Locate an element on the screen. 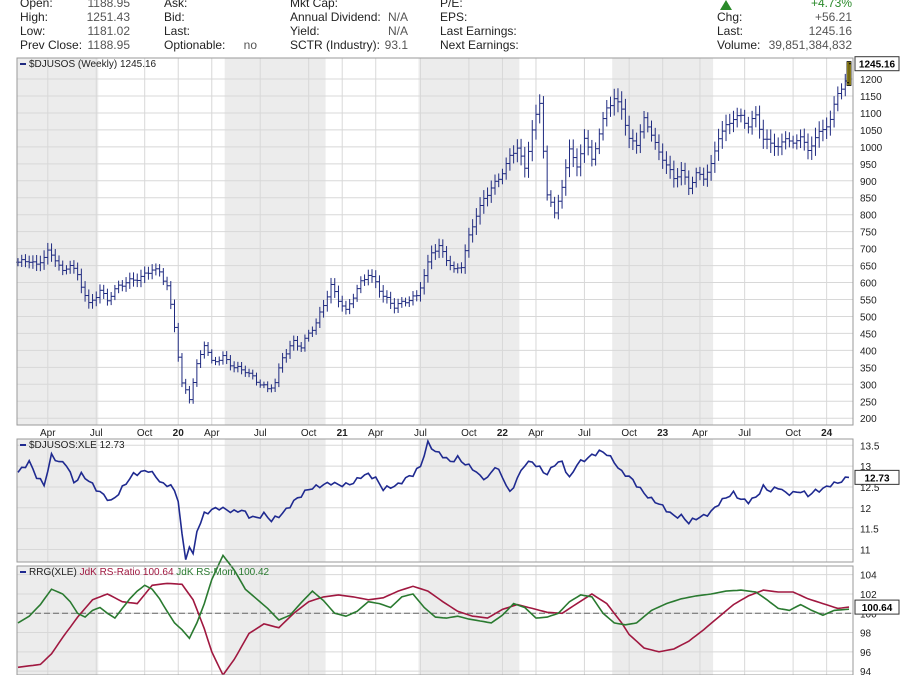 The height and width of the screenshot is (675, 900). price-y-tick-label: 450 is located at coordinates (868, 334).